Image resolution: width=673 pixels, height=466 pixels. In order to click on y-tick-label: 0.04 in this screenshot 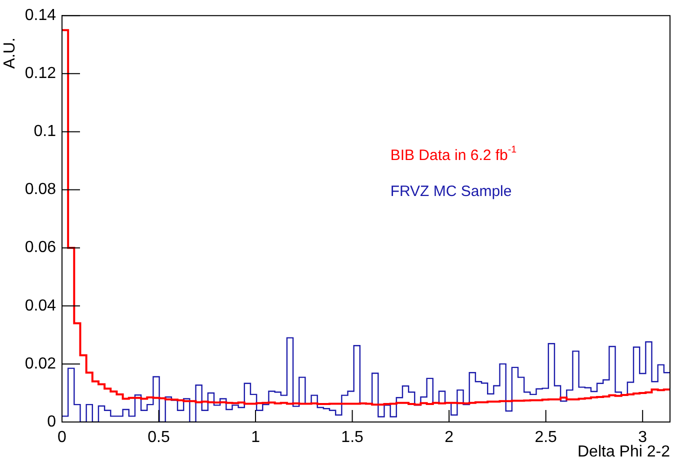, I will do `click(40, 305)`.